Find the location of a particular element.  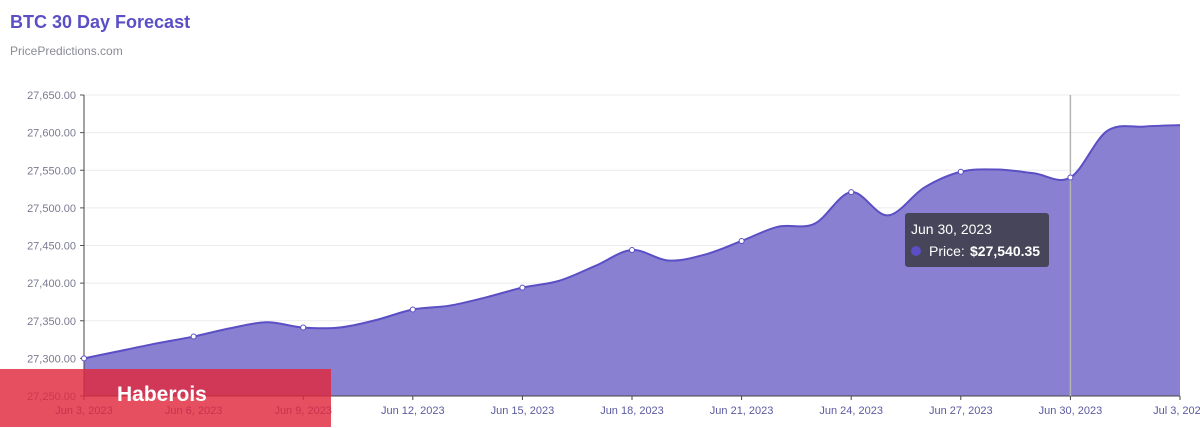

y-tick-label: 27,550.00 is located at coordinates (51, 171).